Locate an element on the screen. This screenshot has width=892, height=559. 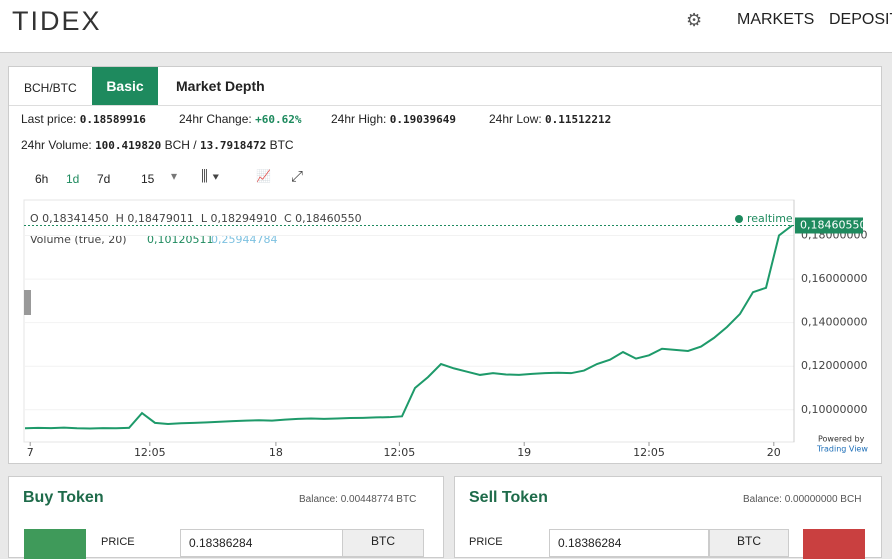
realtime-dot is located at coordinates (739, 219).